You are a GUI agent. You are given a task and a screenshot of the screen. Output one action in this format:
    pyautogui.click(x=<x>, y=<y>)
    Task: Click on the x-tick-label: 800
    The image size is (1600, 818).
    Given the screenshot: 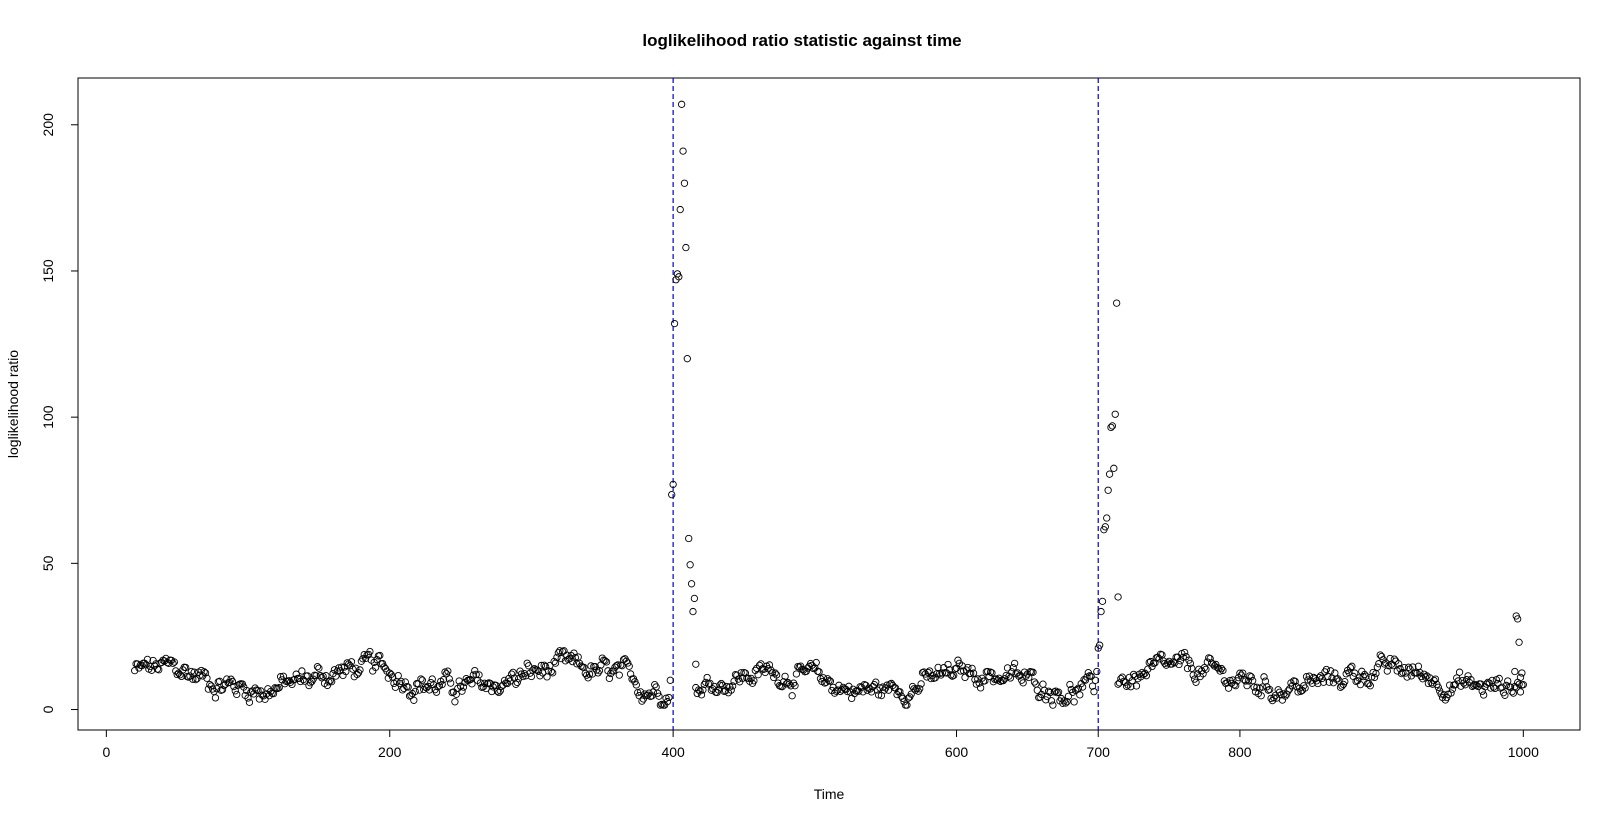 What is the action you would take?
    pyautogui.click(x=1240, y=752)
    